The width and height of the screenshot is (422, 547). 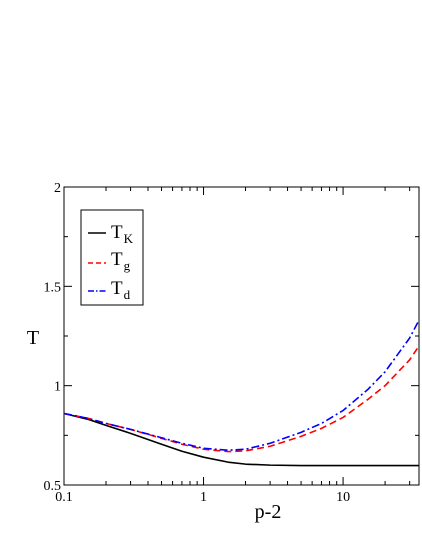 What do you see at coordinates (117, 259) in the screenshot?
I see `legend-label-tg: T` at bounding box center [117, 259].